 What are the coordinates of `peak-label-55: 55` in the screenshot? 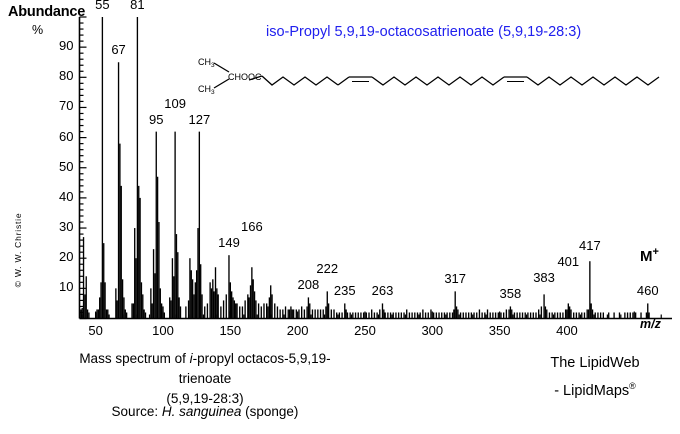 It's located at (102, 6).